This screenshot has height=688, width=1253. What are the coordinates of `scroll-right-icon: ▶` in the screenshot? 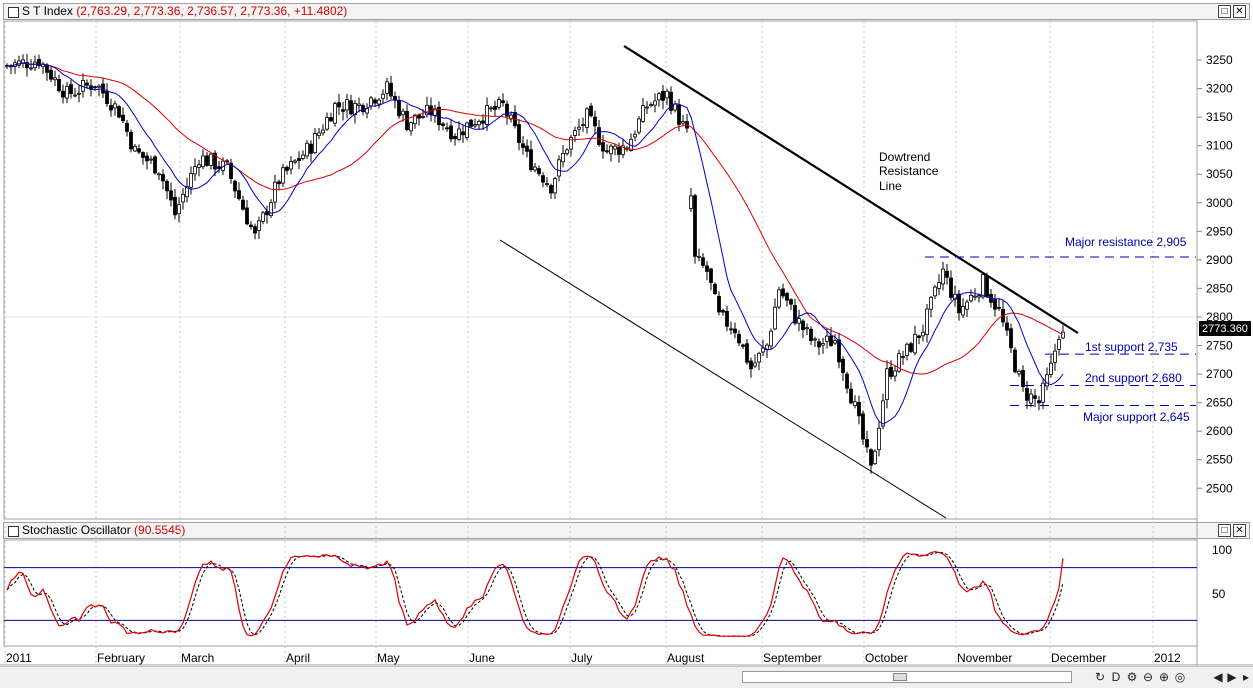 It's located at (1232, 677).